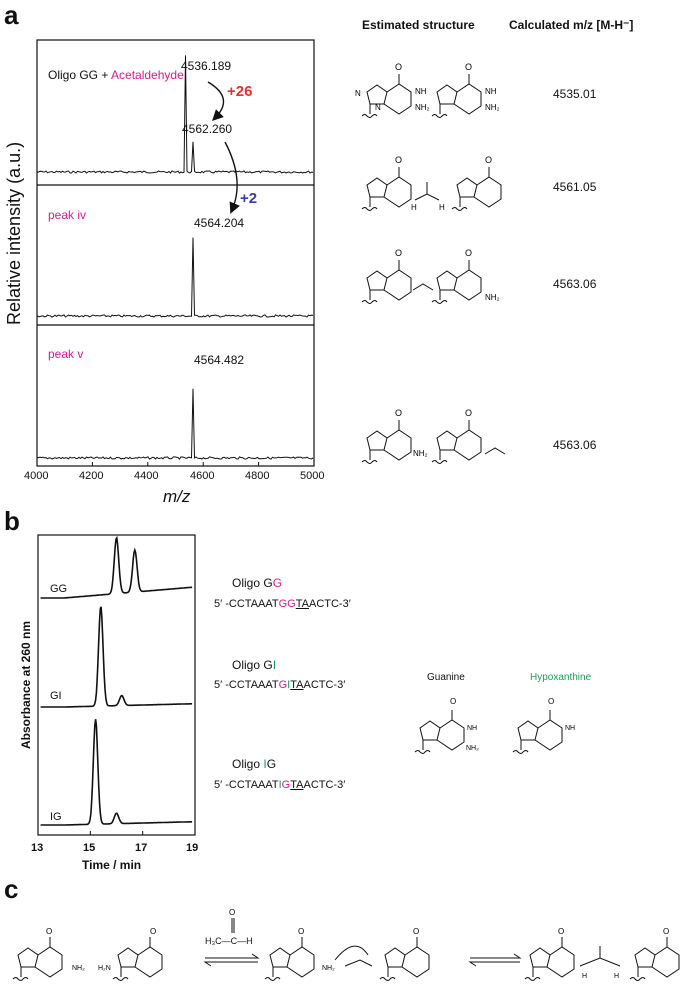  What do you see at coordinates (146, 476) in the screenshot?
I see `ms-xtick-label-4400: 4400` at bounding box center [146, 476].